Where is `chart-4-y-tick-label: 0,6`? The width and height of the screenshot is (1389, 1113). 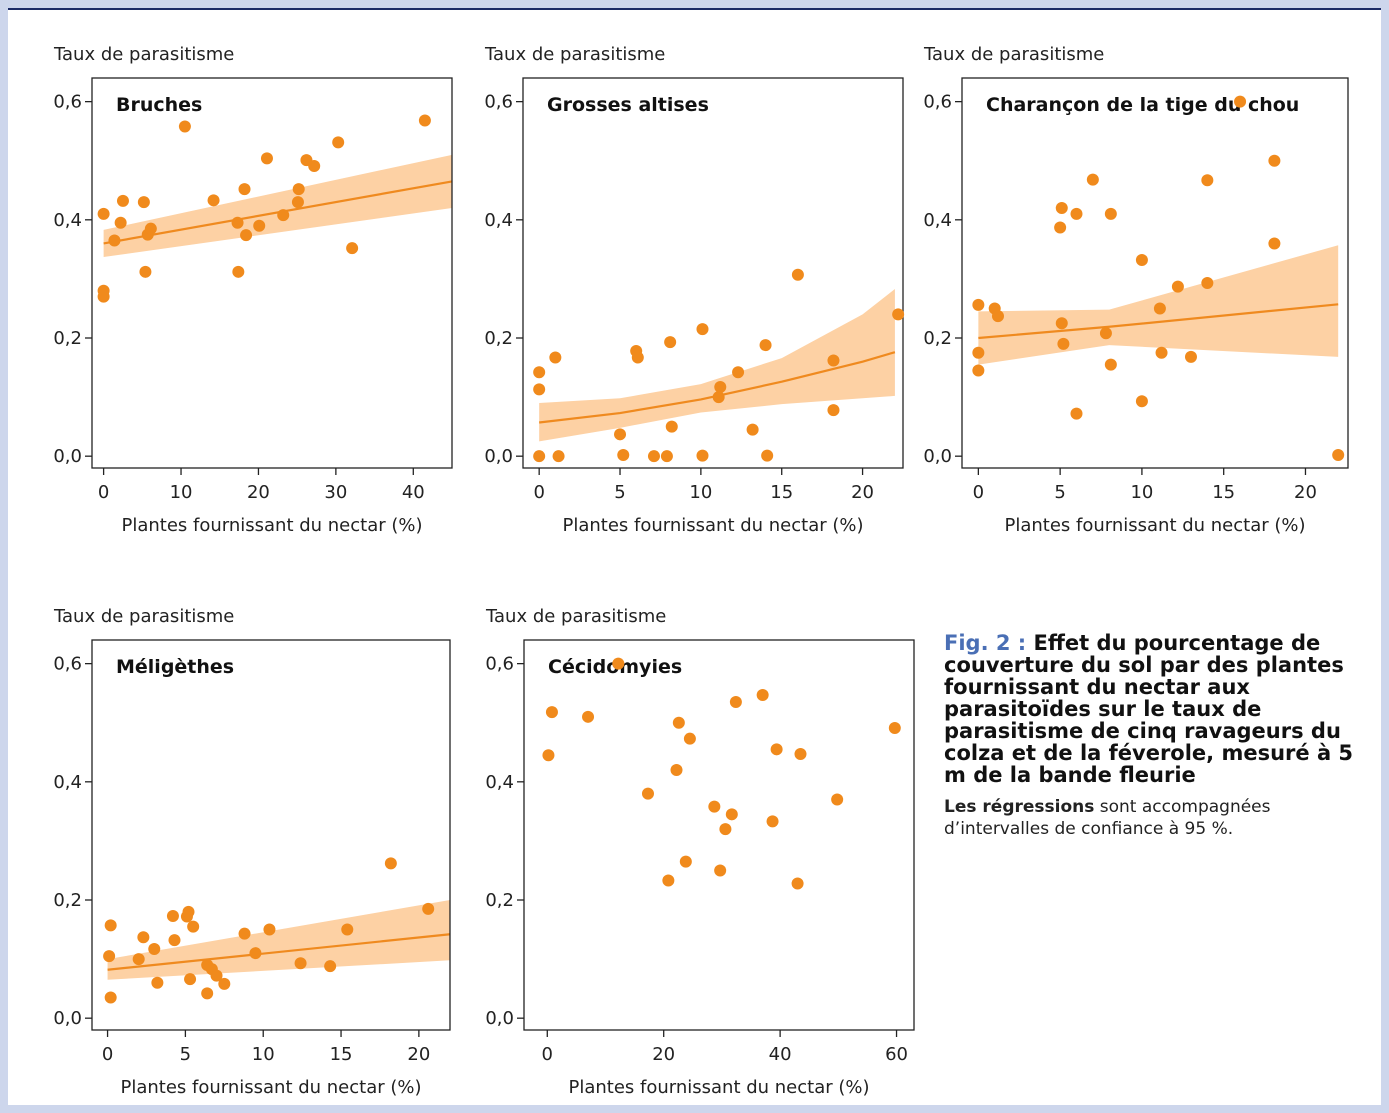 chart-4-y-tick-label: 0,6 is located at coordinates (67, 664).